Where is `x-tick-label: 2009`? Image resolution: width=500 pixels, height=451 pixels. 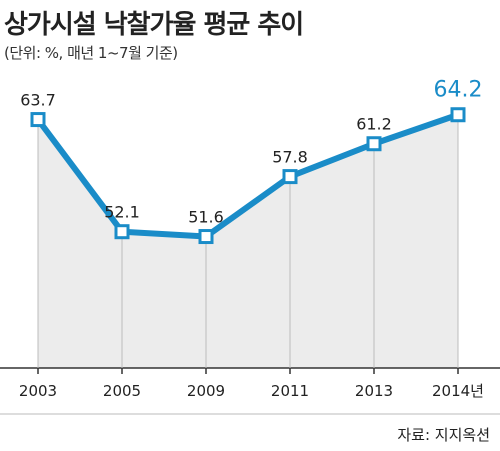 x-tick-label: 2009 is located at coordinates (206, 391).